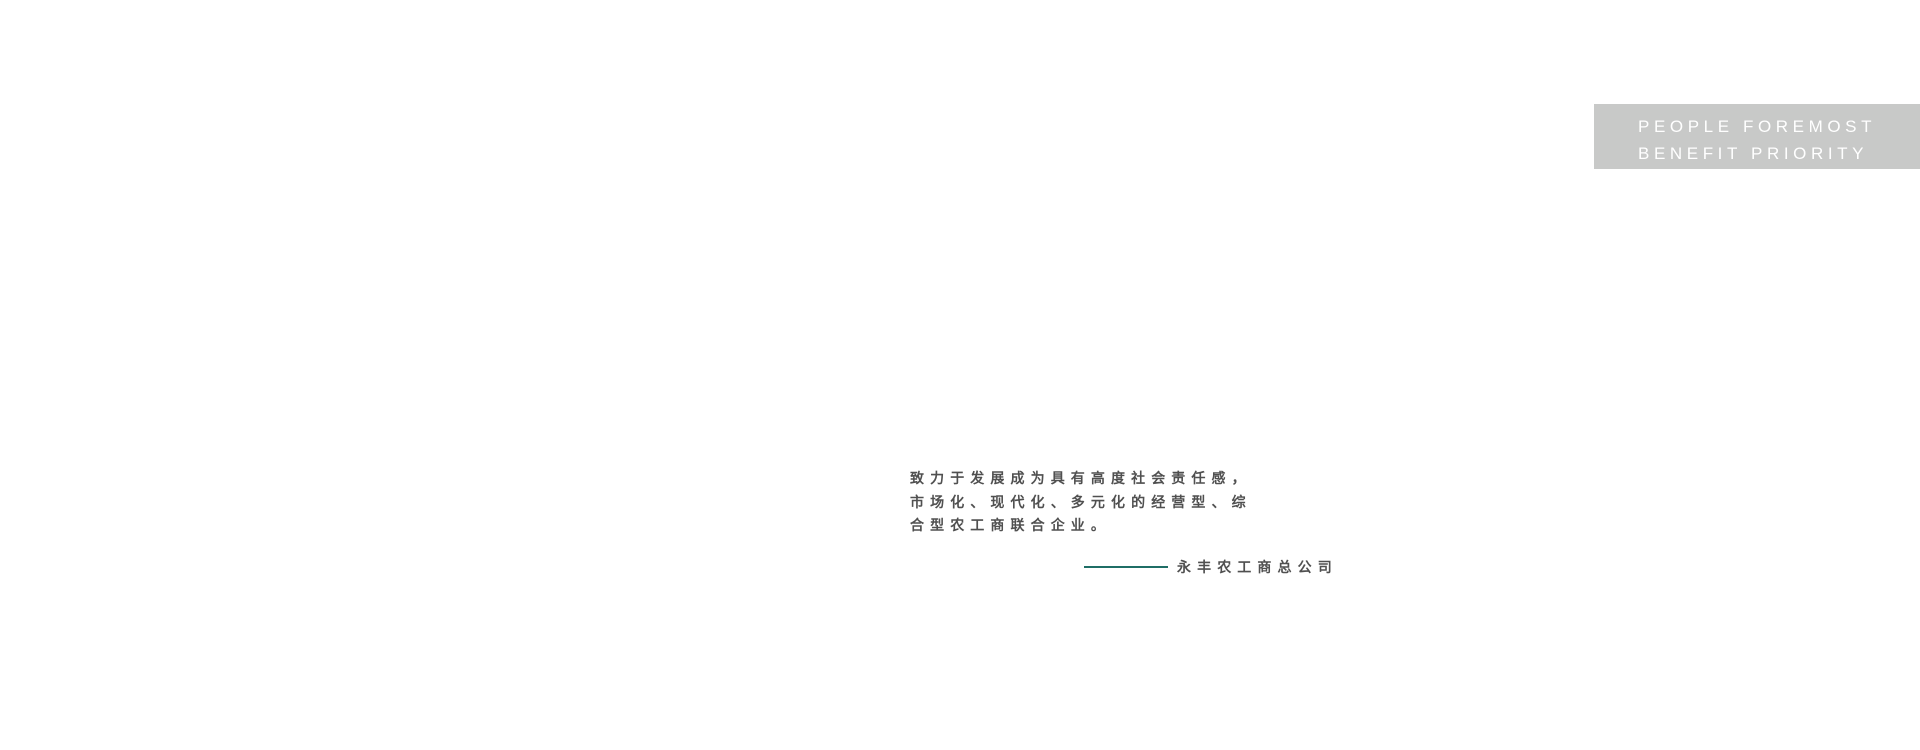 The width and height of the screenshot is (1920, 750). I want to click on signature: 永丰农工商总公司, so click(1211, 567).